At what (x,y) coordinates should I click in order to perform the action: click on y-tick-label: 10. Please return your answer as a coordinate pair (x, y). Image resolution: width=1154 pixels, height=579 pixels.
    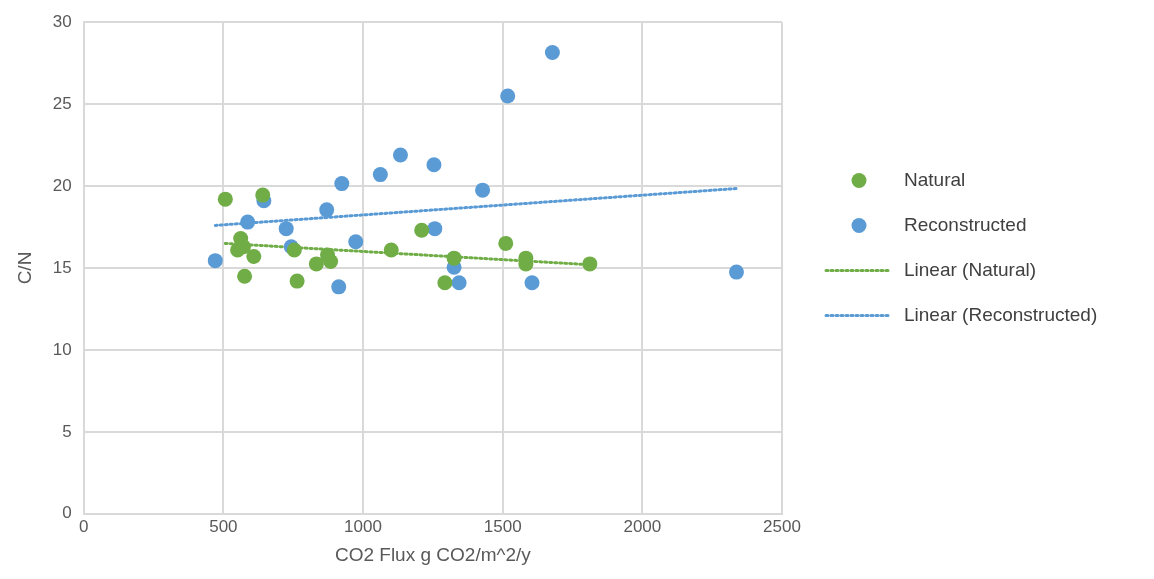
    Looking at the image, I should click on (62, 349).